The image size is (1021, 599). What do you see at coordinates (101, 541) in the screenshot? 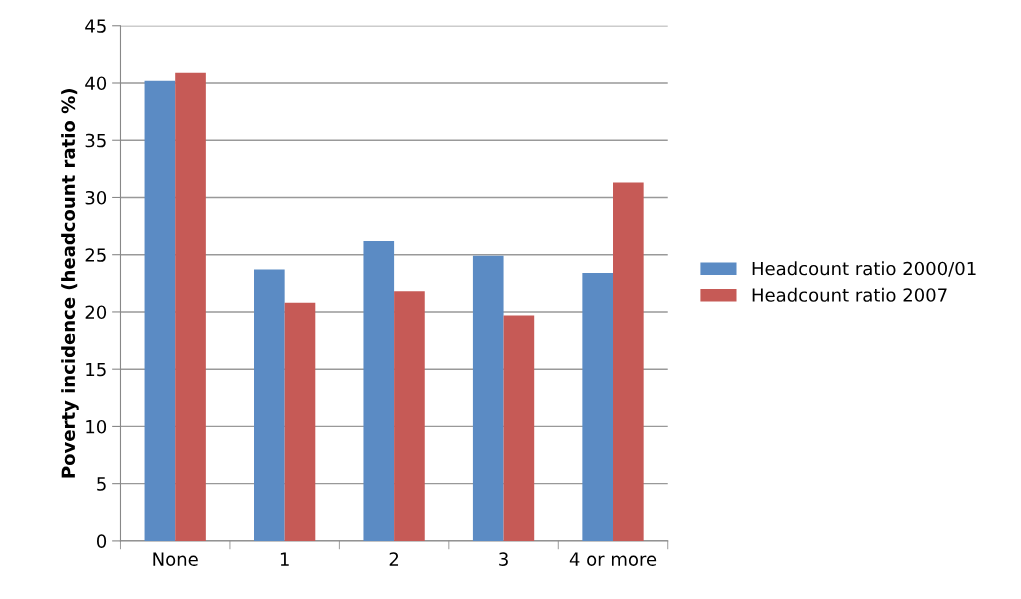
I see `y-tick-label: 0` at bounding box center [101, 541].